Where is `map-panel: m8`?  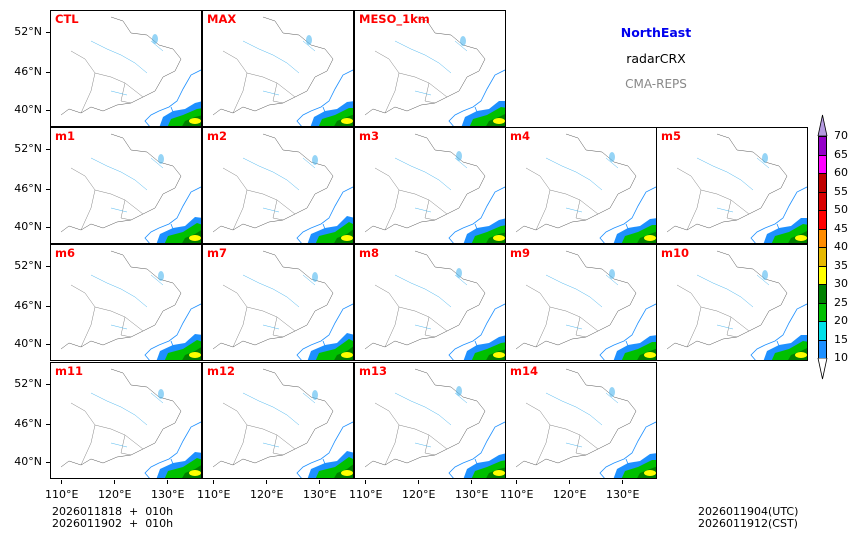
map-panel: m8 is located at coordinates (430, 302).